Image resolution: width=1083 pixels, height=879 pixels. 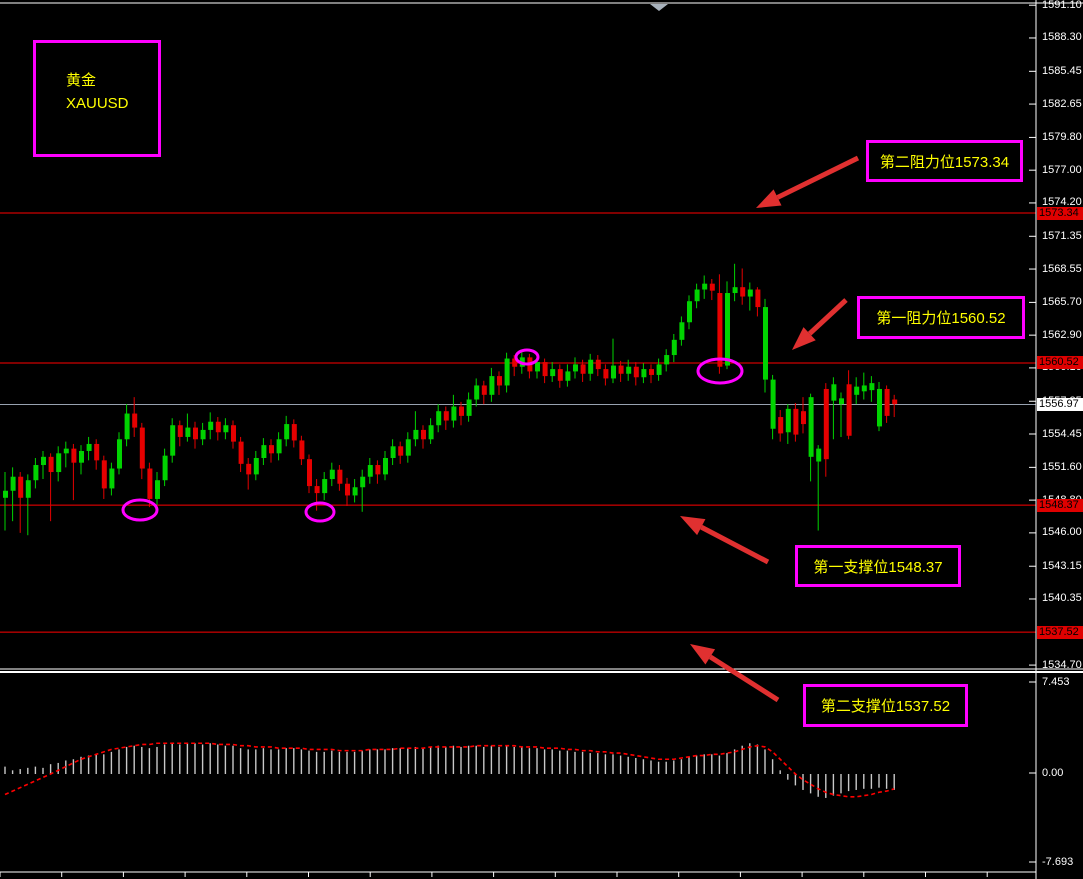 I want to click on price-axis-label: 1540.35, so click(x=1062, y=598).